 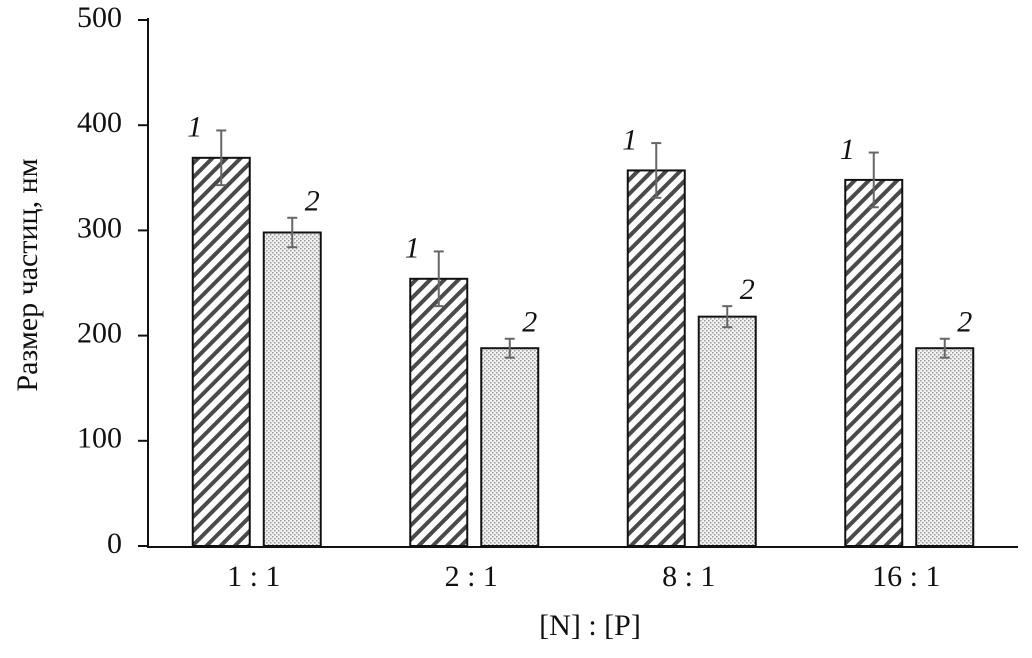 I want to click on x-tick-label: 8 : 1, so click(x=688, y=576).